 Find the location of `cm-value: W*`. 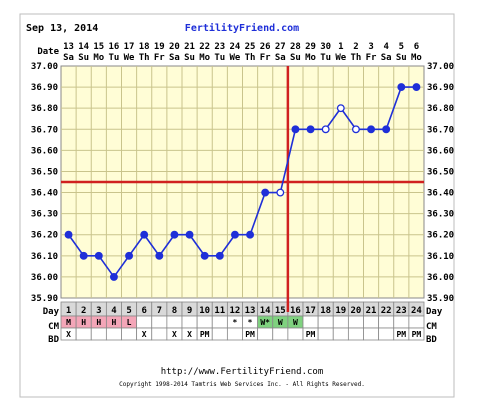

cm-value: W* is located at coordinates (265, 322).